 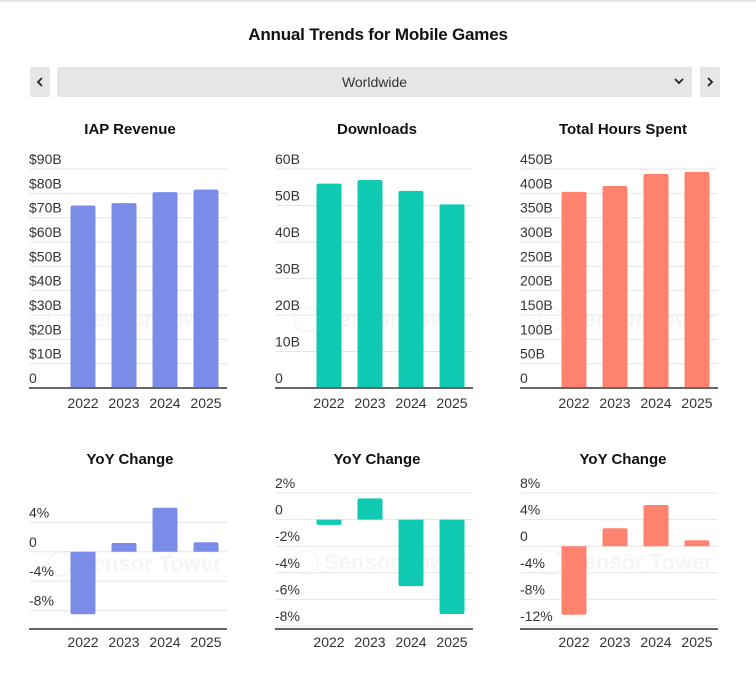 I want to click on top-border, so click(x=378, y=1).